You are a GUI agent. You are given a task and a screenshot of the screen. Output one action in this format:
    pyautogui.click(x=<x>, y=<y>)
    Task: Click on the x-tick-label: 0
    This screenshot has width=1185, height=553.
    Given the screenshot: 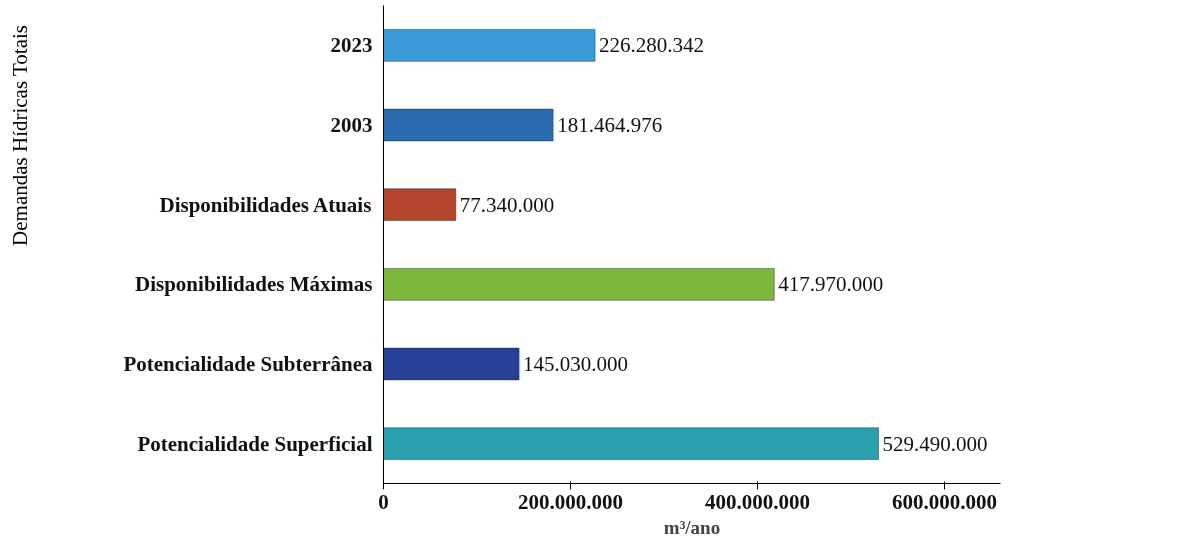 What is the action you would take?
    pyautogui.click(x=383, y=501)
    